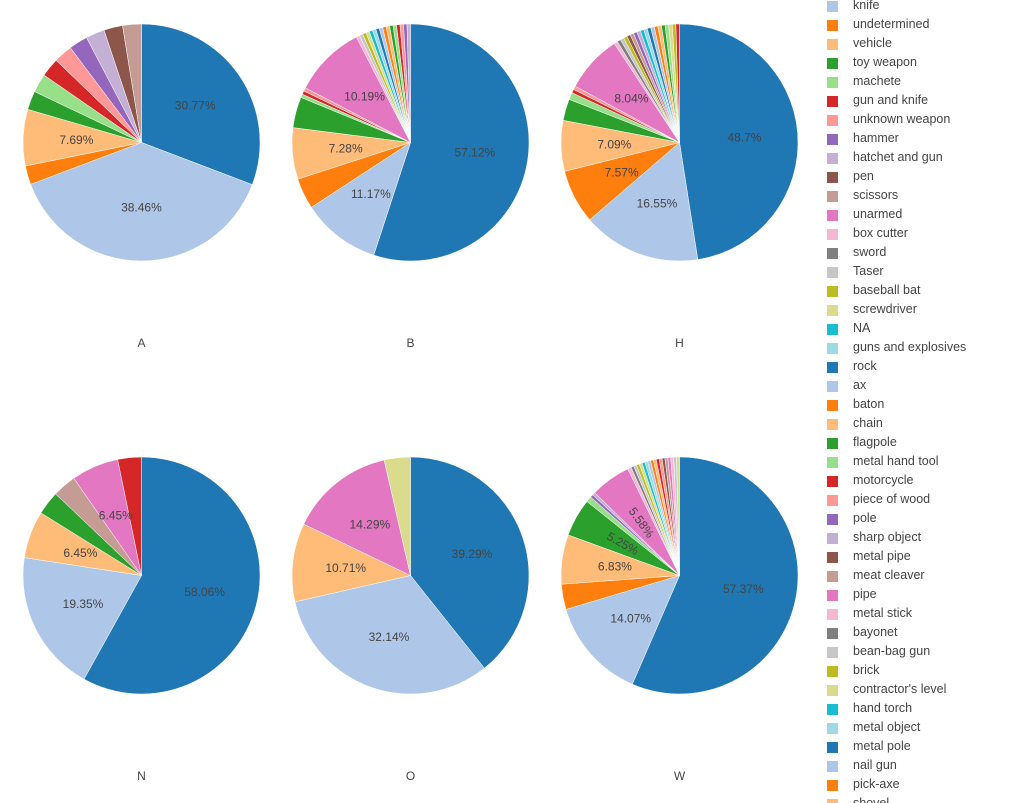  Describe the element at coordinates (892, 499) in the screenshot. I see `legend-label: piece of wood` at that location.